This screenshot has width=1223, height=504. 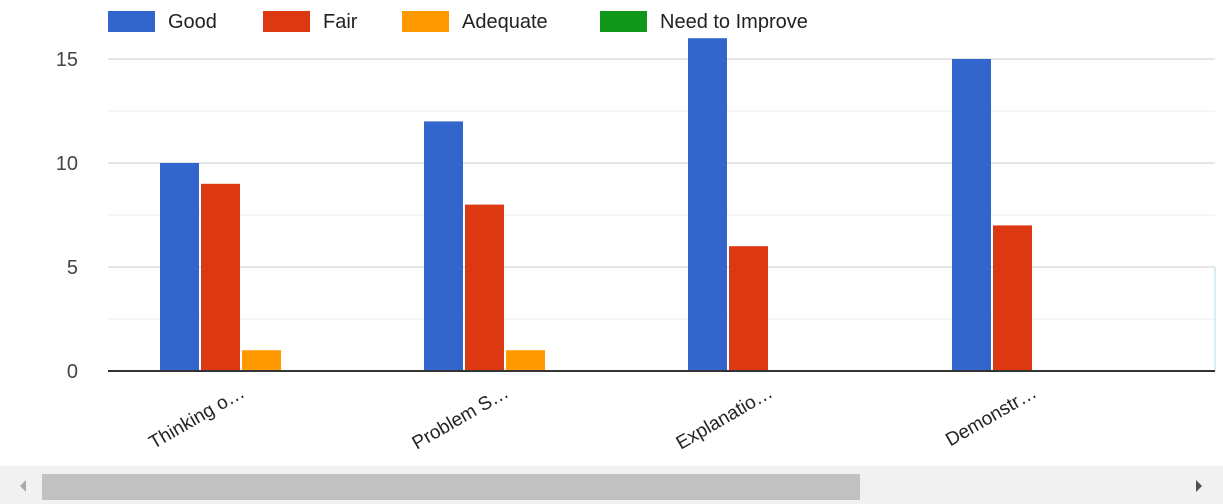 I want to click on legend-label: Good, so click(x=192, y=22).